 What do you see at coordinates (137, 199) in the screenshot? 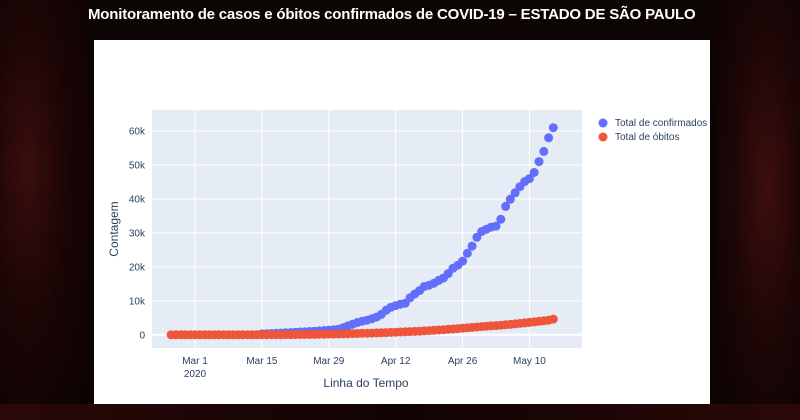
I see `y-tick-label: 40k` at bounding box center [137, 199].